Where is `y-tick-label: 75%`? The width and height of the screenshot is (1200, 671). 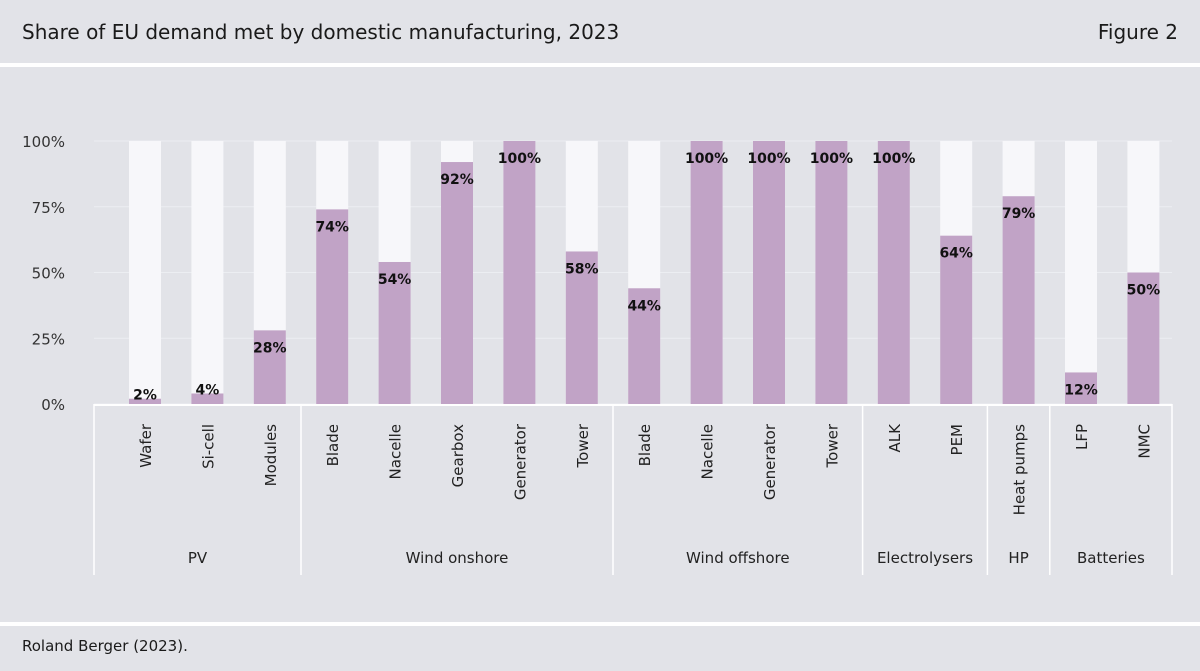 y-tick-label: 75% is located at coordinates (48, 208).